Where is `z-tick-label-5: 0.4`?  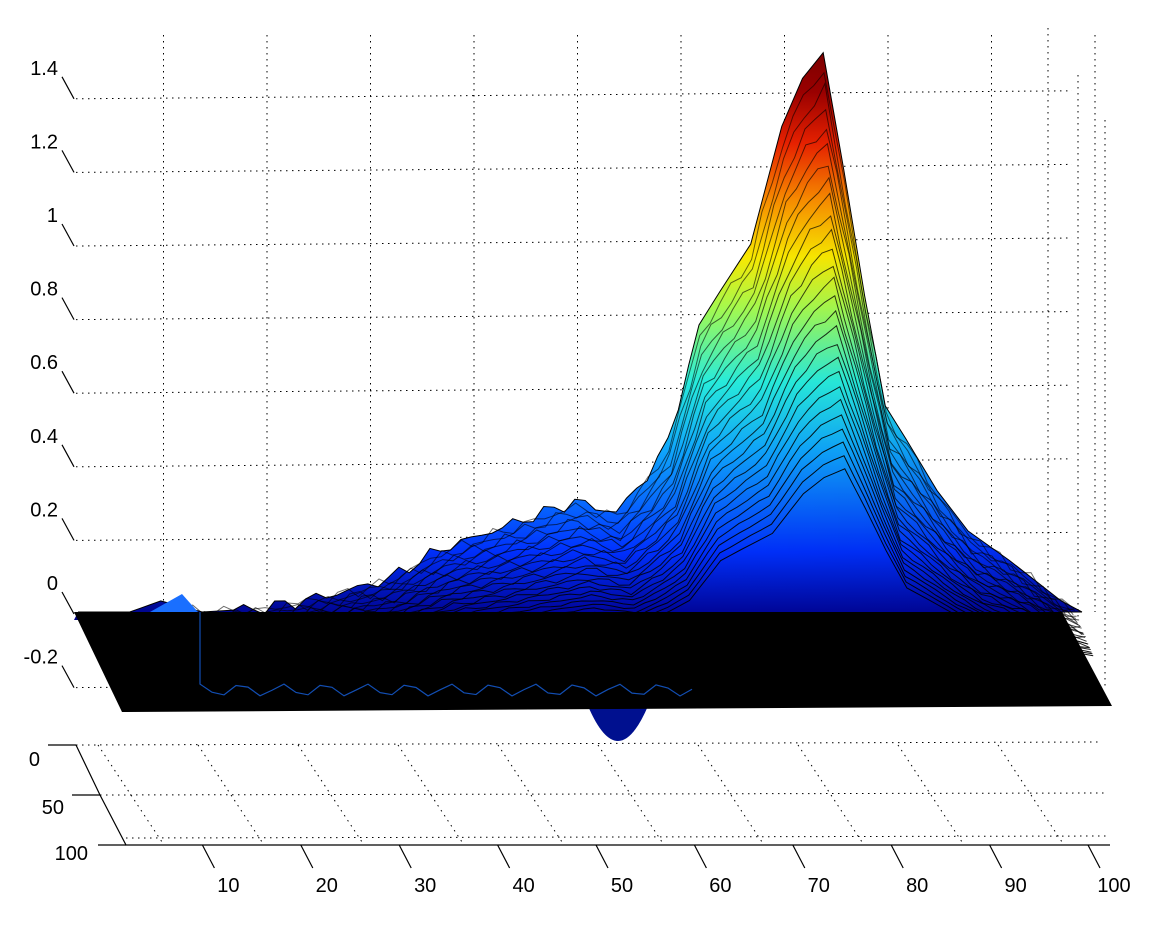
z-tick-label-5: 0.4 is located at coordinates (44, 437).